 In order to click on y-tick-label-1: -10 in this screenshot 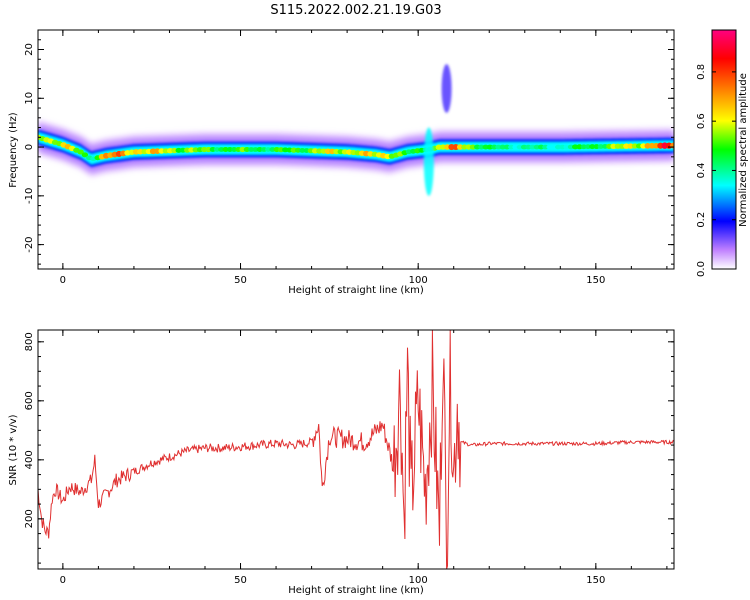, I will do `click(29, 196)`.